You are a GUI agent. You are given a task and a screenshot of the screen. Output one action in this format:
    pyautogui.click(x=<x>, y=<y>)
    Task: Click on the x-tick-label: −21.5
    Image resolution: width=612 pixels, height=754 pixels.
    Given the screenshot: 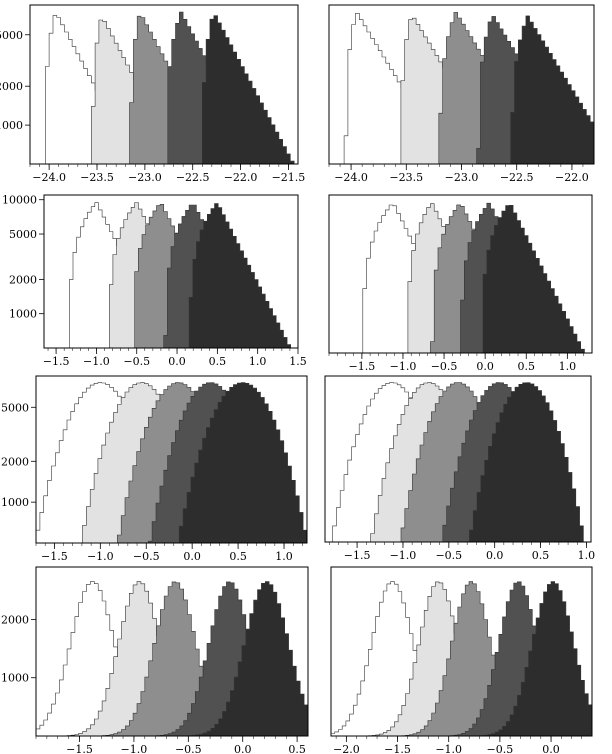 What is the action you would take?
    pyautogui.click(x=289, y=177)
    